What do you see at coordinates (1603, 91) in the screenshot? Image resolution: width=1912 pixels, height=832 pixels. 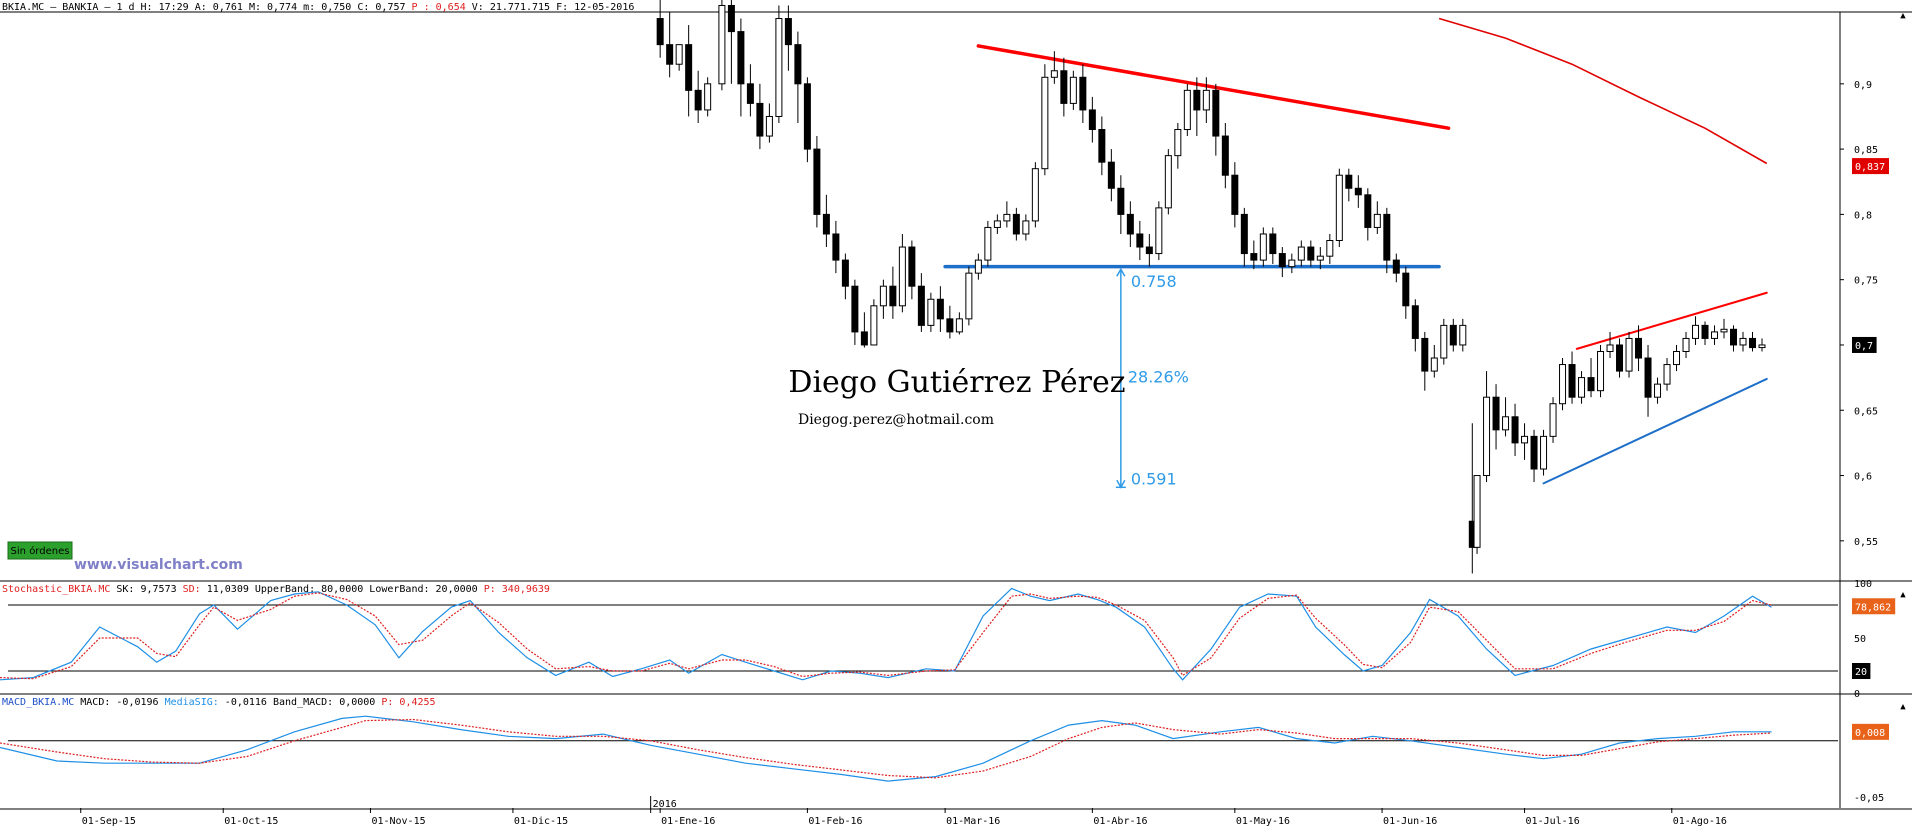 I see `moving-average-line` at bounding box center [1603, 91].